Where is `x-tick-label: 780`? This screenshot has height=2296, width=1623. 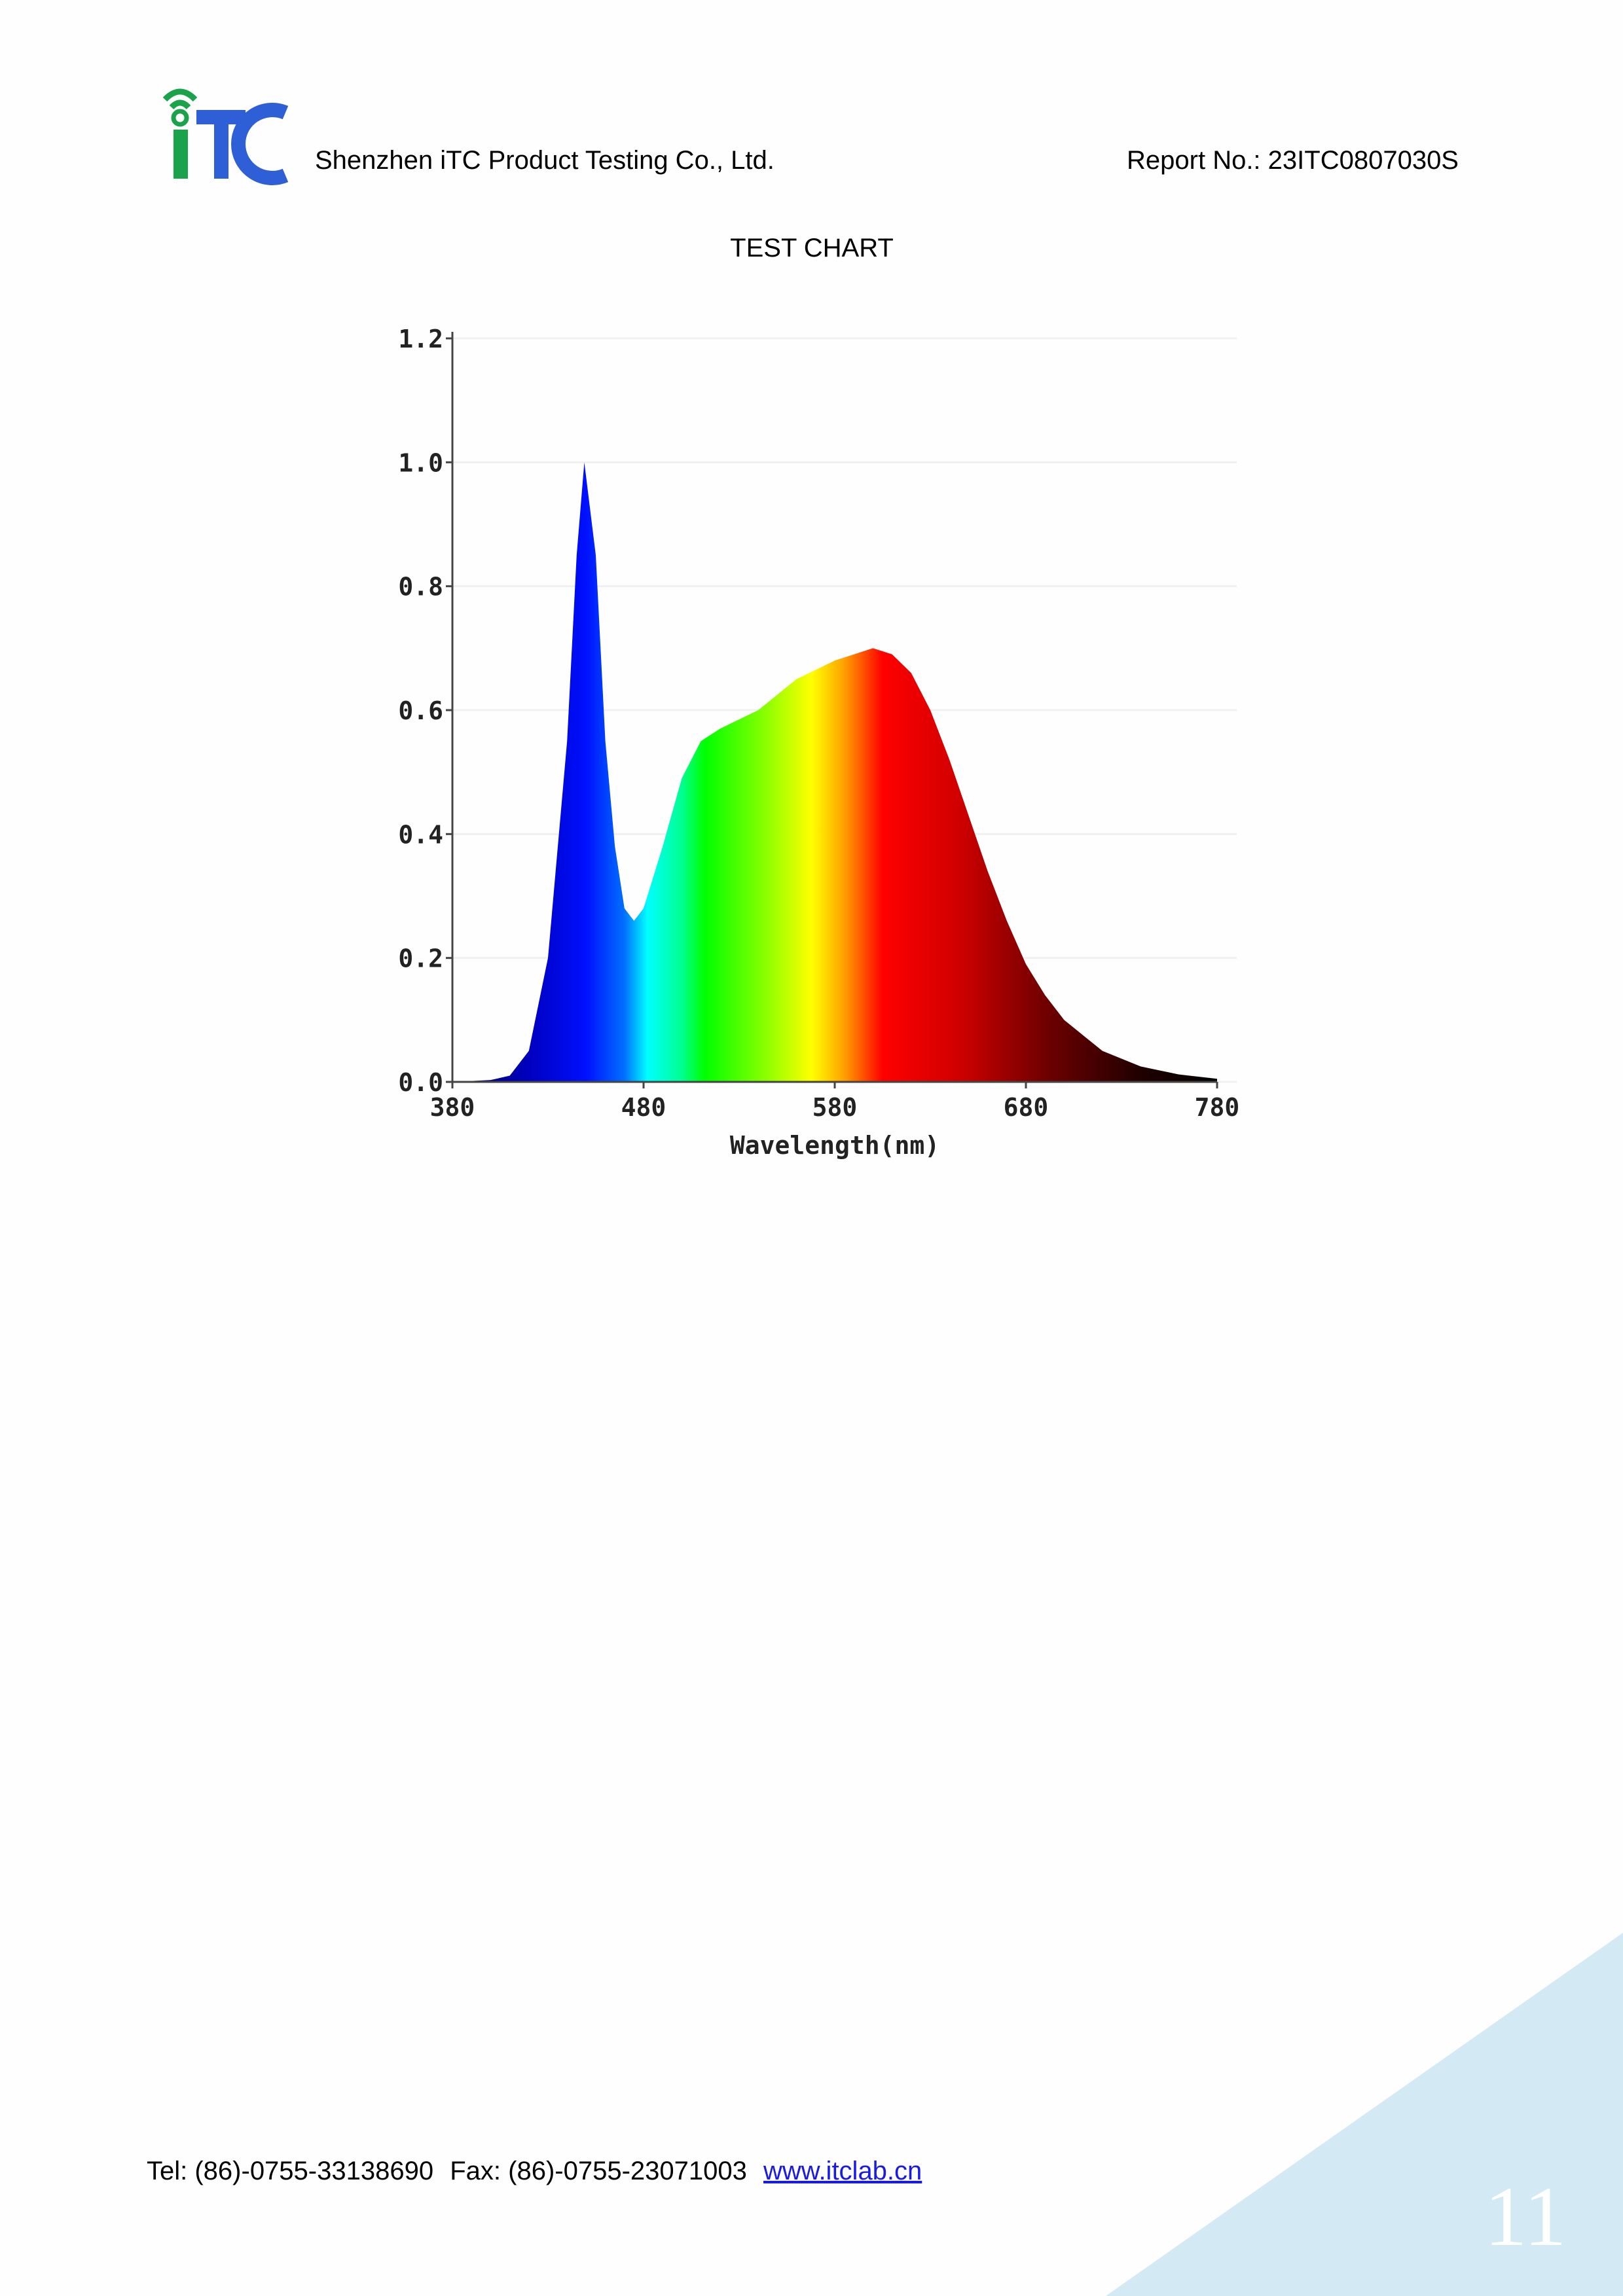
x-tick-label: 780 is located at coordinates (1217, 1107).